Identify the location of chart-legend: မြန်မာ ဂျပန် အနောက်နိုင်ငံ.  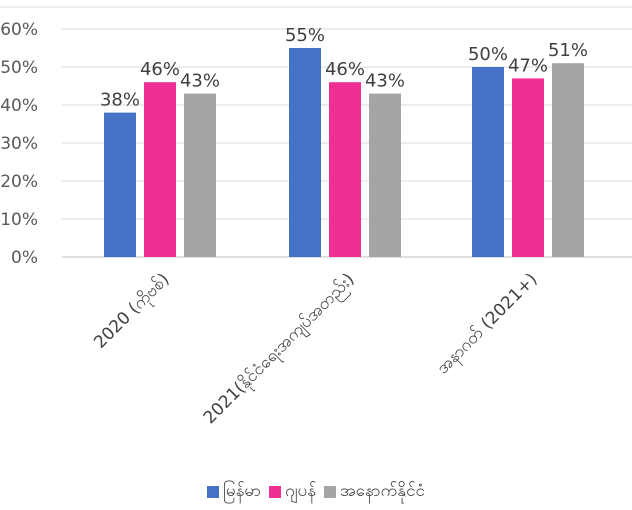
(316, 492).